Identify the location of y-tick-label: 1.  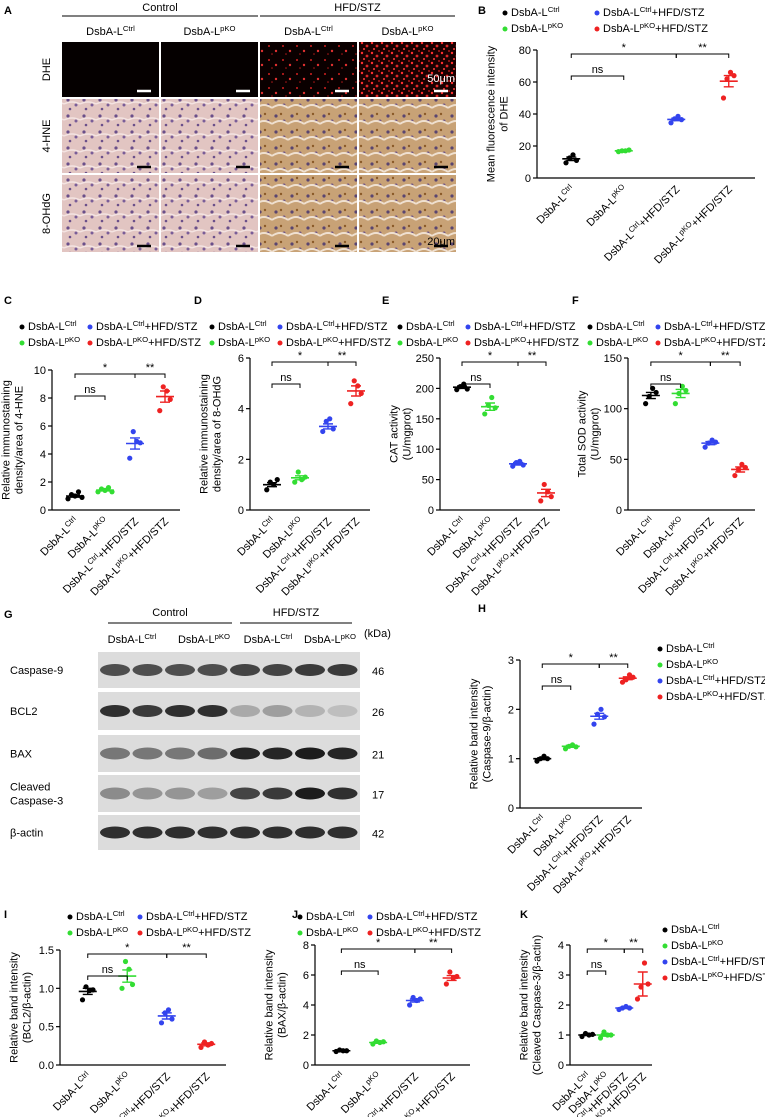
(561, 1036).